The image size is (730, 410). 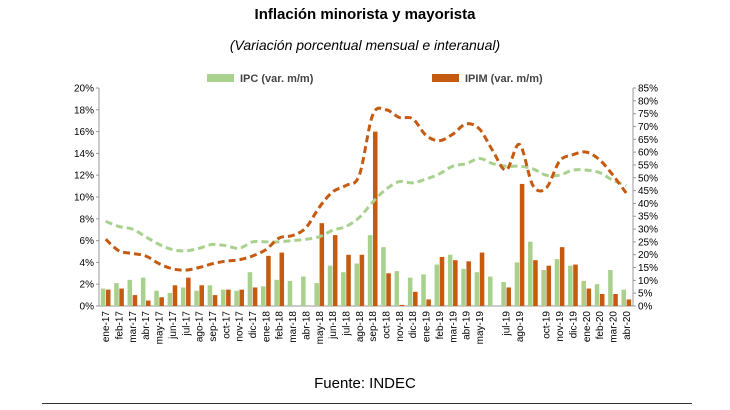 I want to click on chart-source: Fuente: INDEC, so click(x=365, y=383).